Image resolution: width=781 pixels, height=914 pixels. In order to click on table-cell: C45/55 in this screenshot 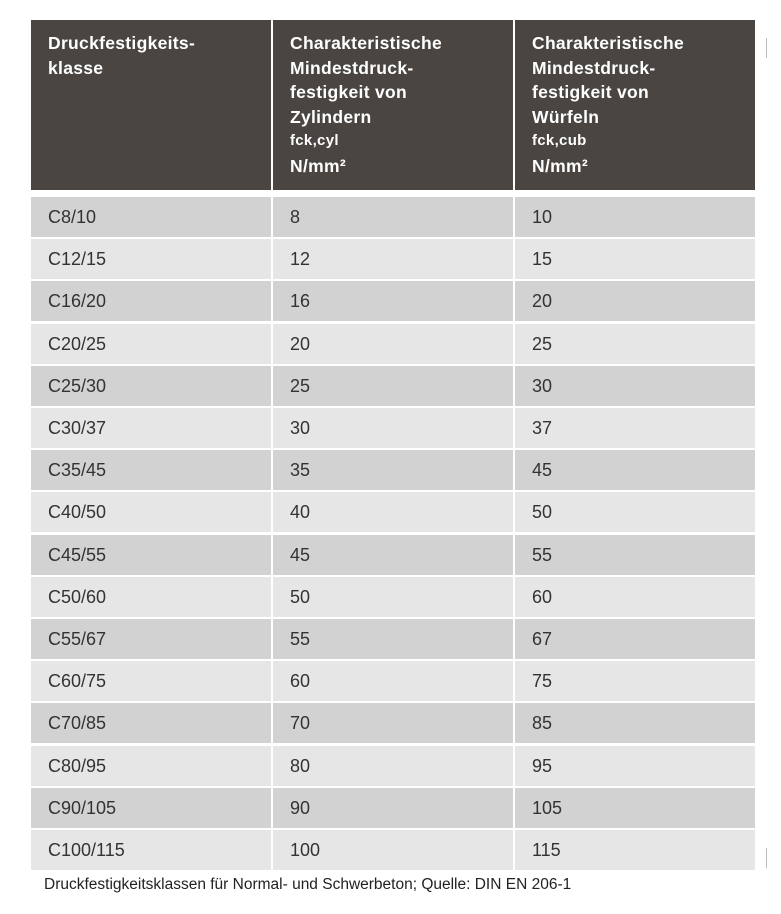, I will do `click(151, 554)`.